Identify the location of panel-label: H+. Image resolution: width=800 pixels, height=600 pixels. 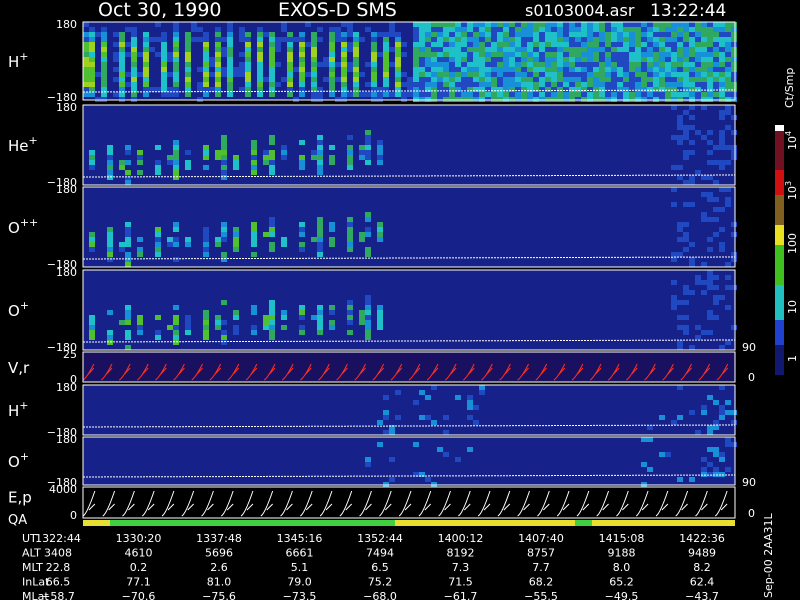
(18, 60).